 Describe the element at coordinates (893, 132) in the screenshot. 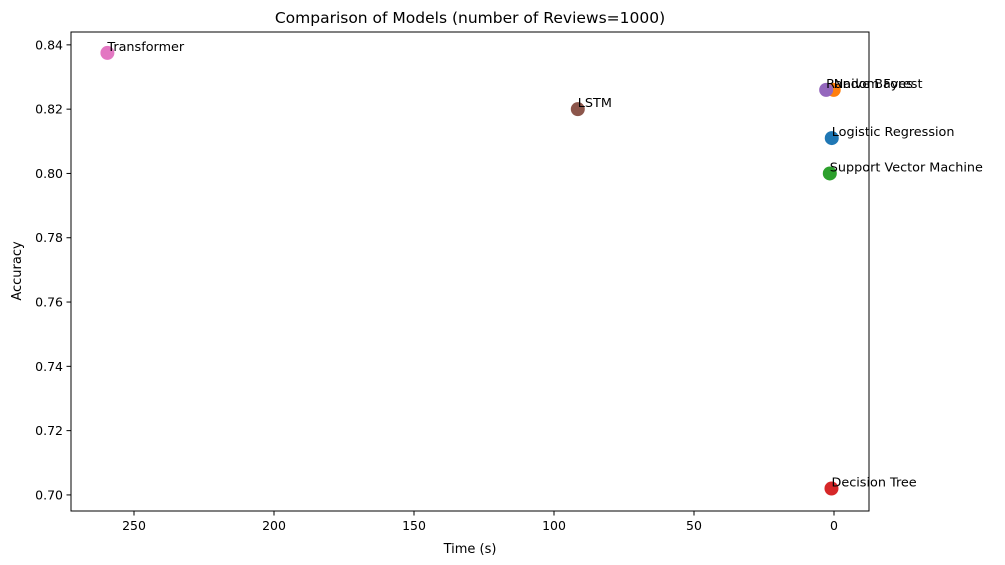

I see `point-label: Logistic Regression` at that location.